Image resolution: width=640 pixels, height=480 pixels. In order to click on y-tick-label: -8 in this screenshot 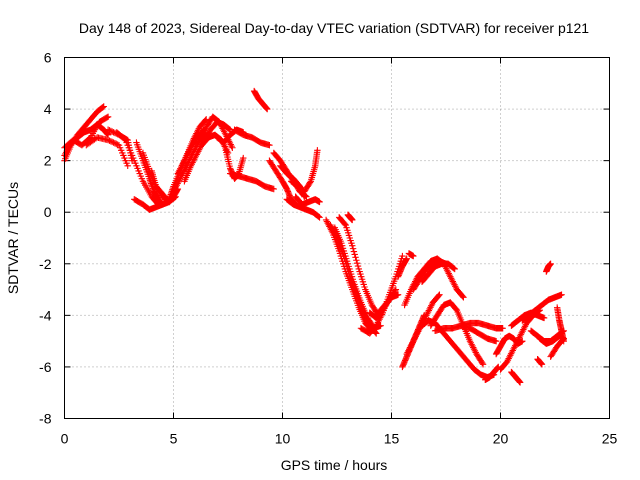, I will do `click(45, 419)`.